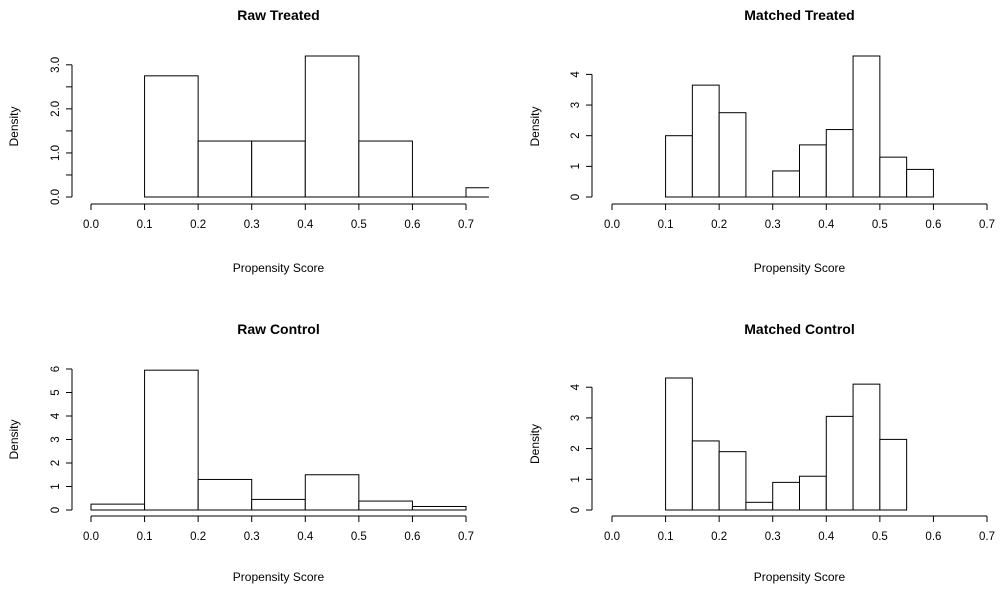 The width and height of the screenshot is (1003, 590). Describe the element at coordinates (56, 109) in the screenshot. I see `y-tick-label: 2.0` at that location.